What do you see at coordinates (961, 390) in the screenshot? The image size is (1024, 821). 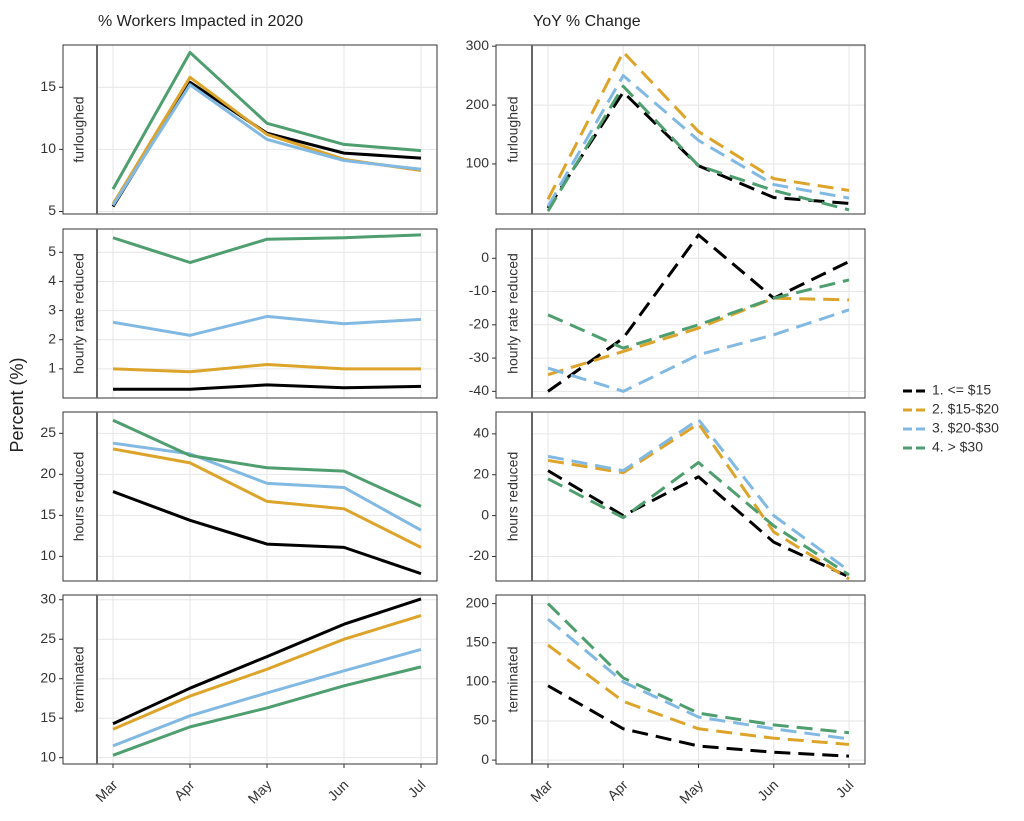 I see `legend-label: 1. <= $15` at bounding box center [961, 390].